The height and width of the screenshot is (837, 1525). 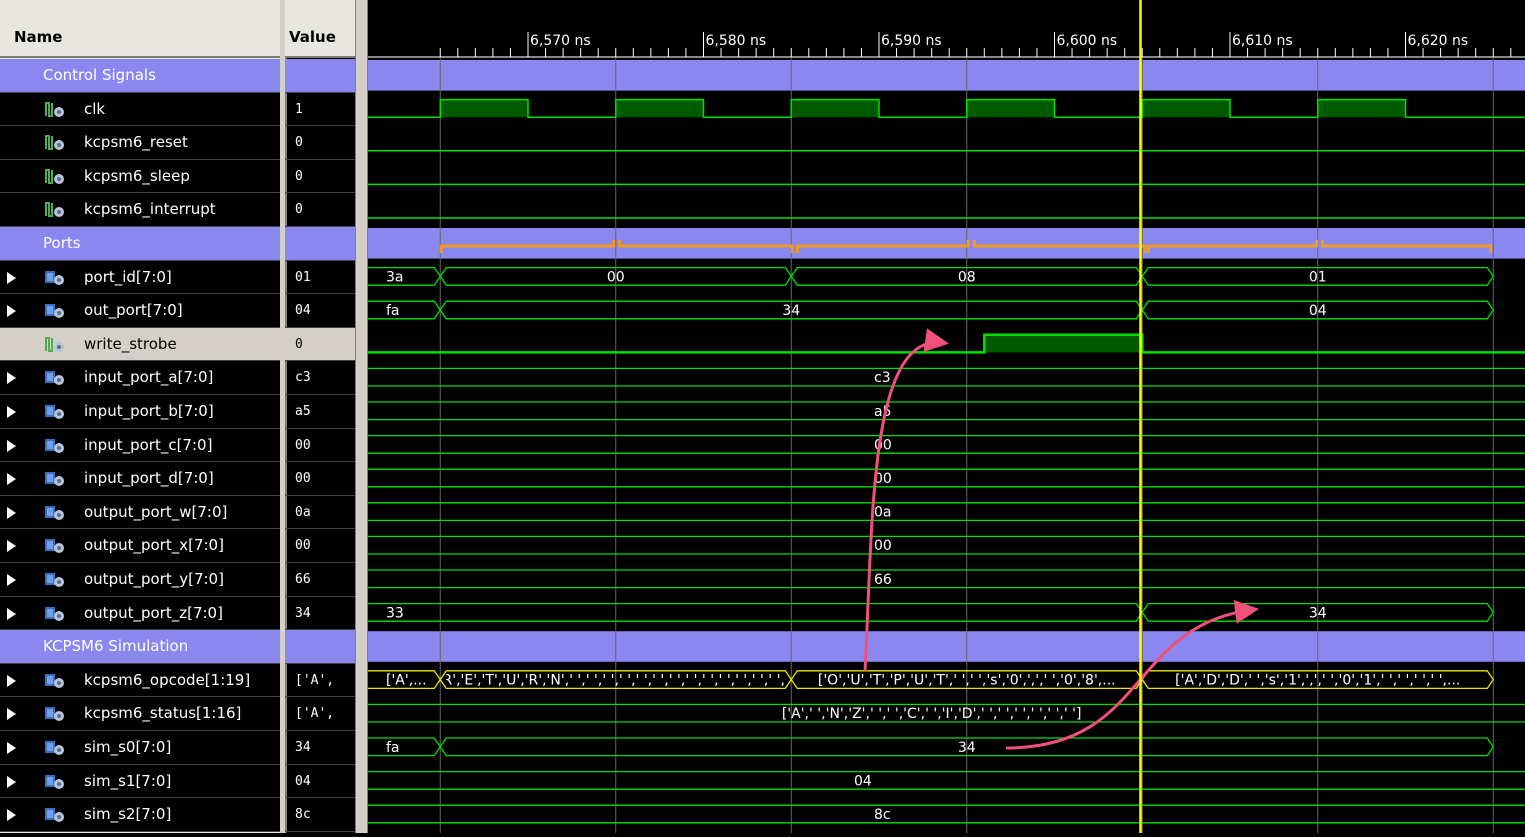 I want to click on signal-row-sim-s0-7-0: sim_s0[7:0], so click(x=140, y=747).